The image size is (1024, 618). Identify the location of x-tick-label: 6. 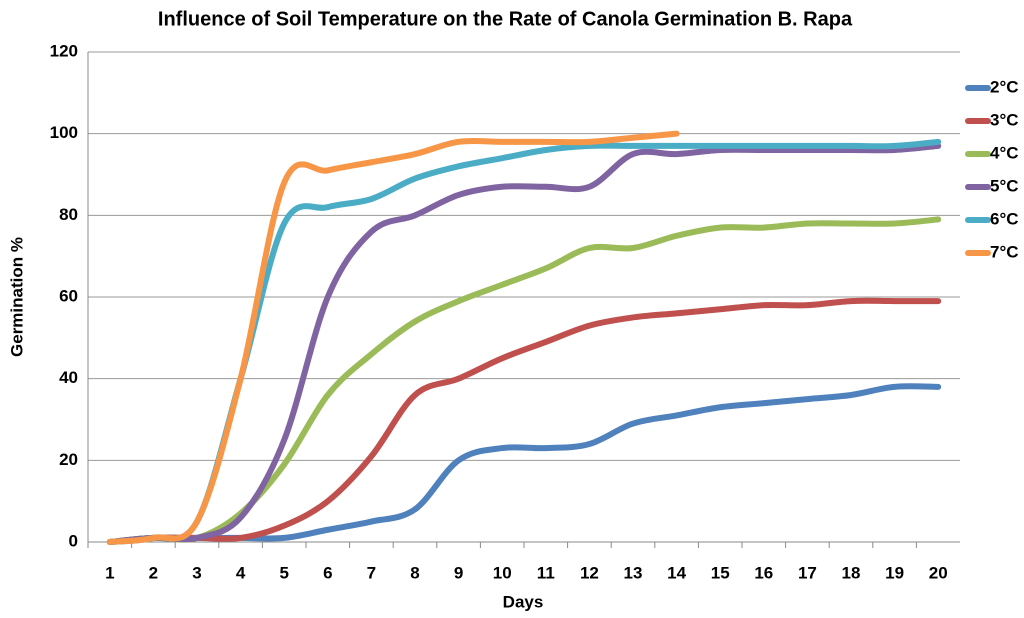
(327, 572).